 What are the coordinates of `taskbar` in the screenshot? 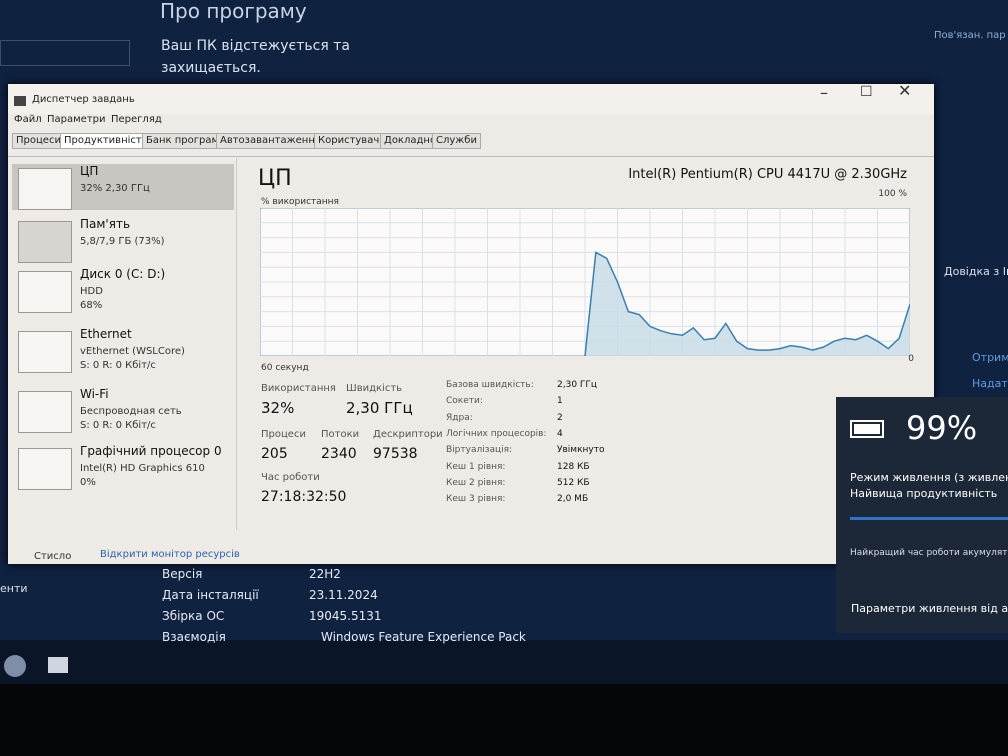 It's located at (504, 662).